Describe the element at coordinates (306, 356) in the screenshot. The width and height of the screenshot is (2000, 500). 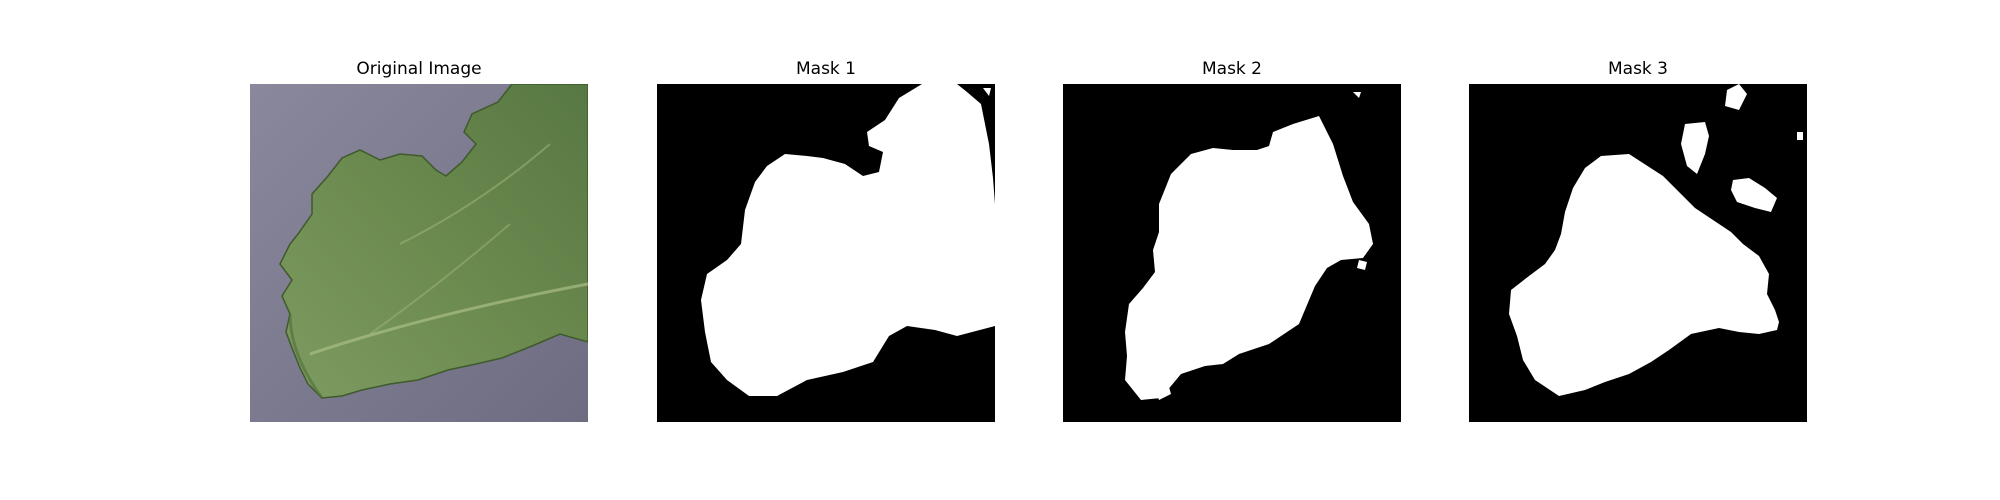
I see `leaf-edge-shadow` at that location.